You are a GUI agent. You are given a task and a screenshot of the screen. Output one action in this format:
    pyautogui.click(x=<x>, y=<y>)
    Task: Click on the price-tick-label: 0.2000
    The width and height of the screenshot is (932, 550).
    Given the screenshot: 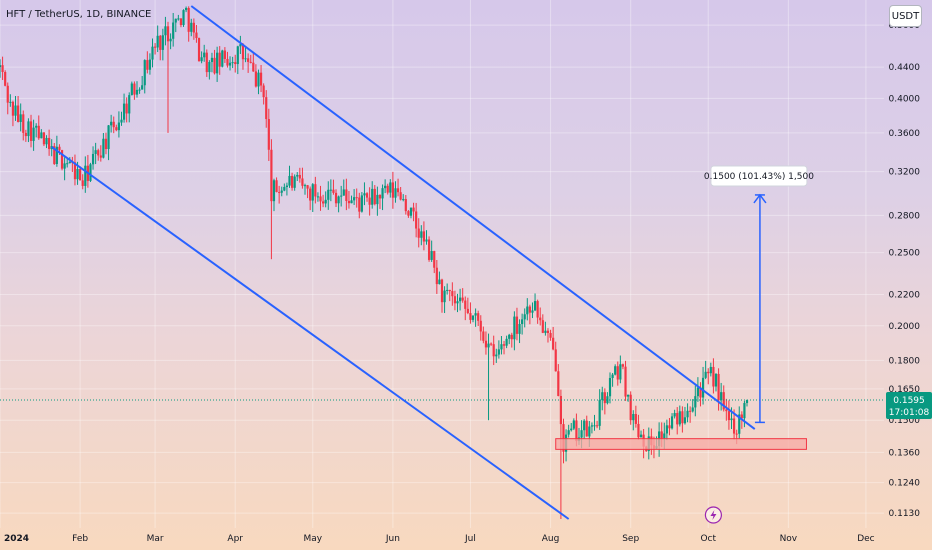 What is the action you would take?
    pyautogui.click(x=905, y=327)
    